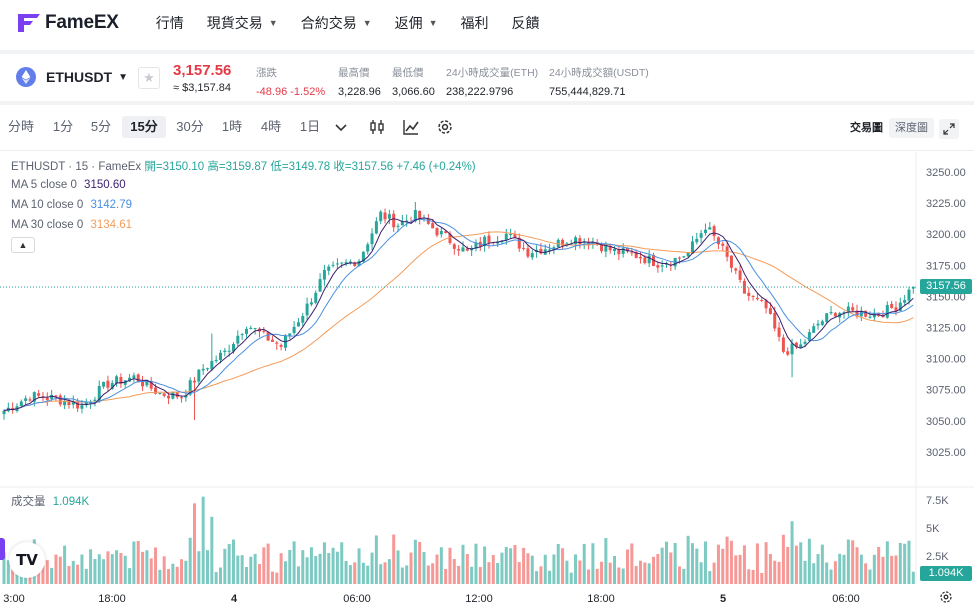 The width and height of the screenshot is (974, 608). I want to click on chevron-down-icon, so click(341, 127).